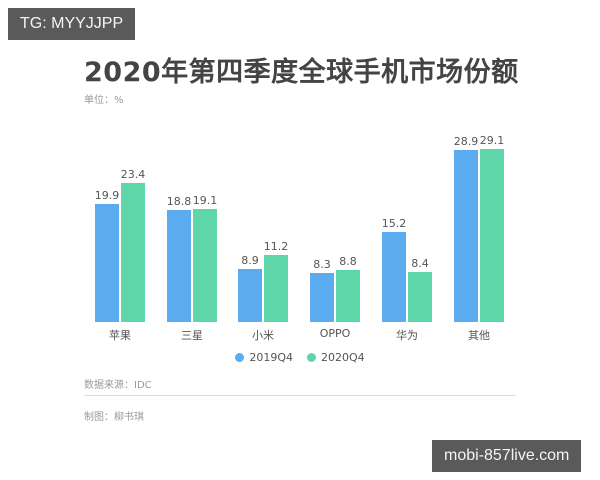  I want to click on data-label: 8.8, so click(348, 261).